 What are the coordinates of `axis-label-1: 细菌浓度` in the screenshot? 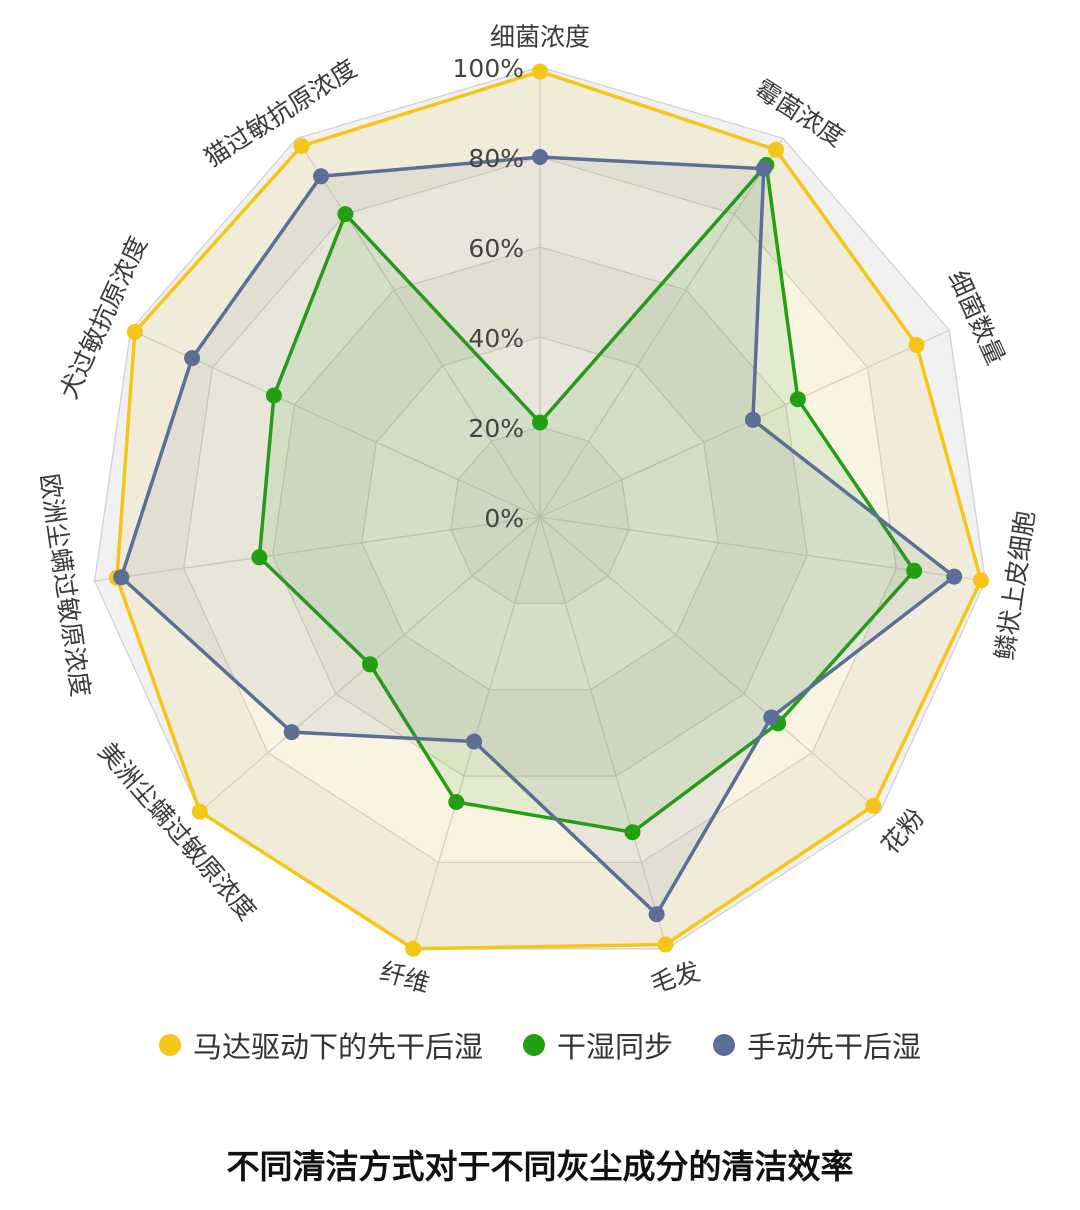 It's located at (540, 37).